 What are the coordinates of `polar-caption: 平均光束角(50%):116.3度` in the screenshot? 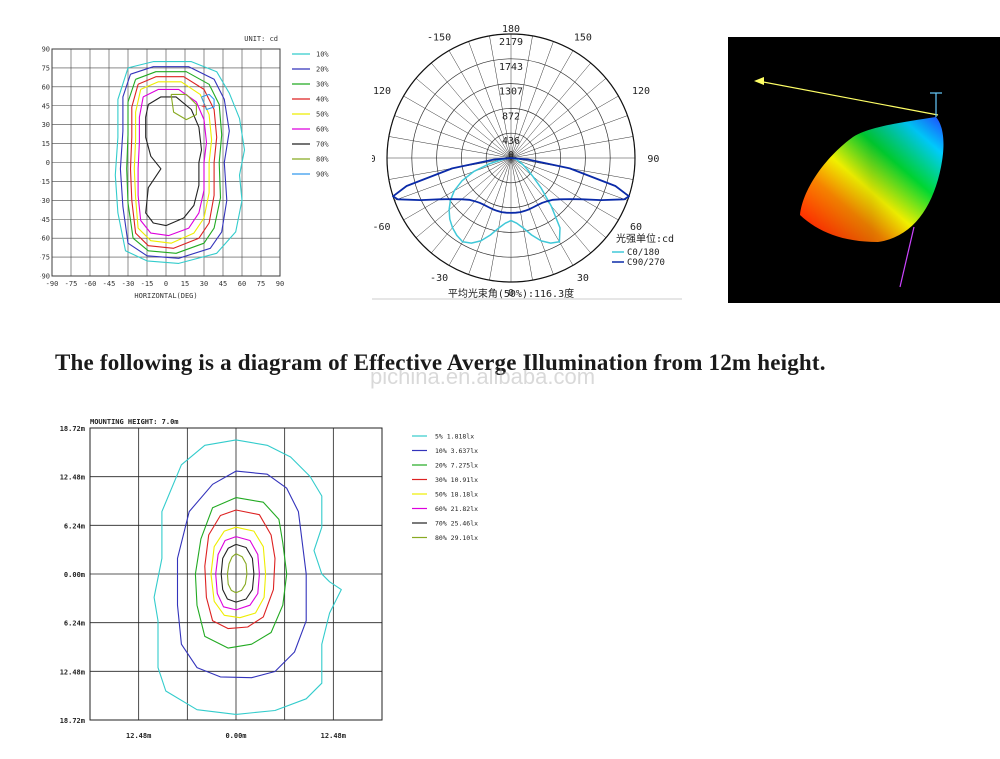 It's located at (511, 293).